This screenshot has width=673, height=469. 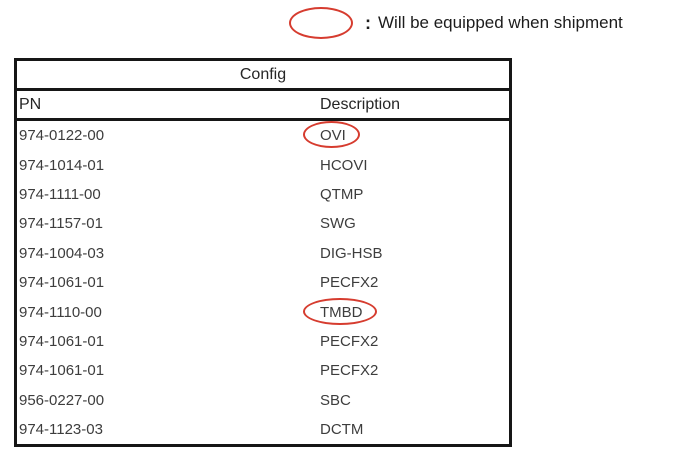 What do you see at coordinates (62, 400) in the screenshot?
I see `pn-cell: 956-0227-00` at bounding box center [62, 400].